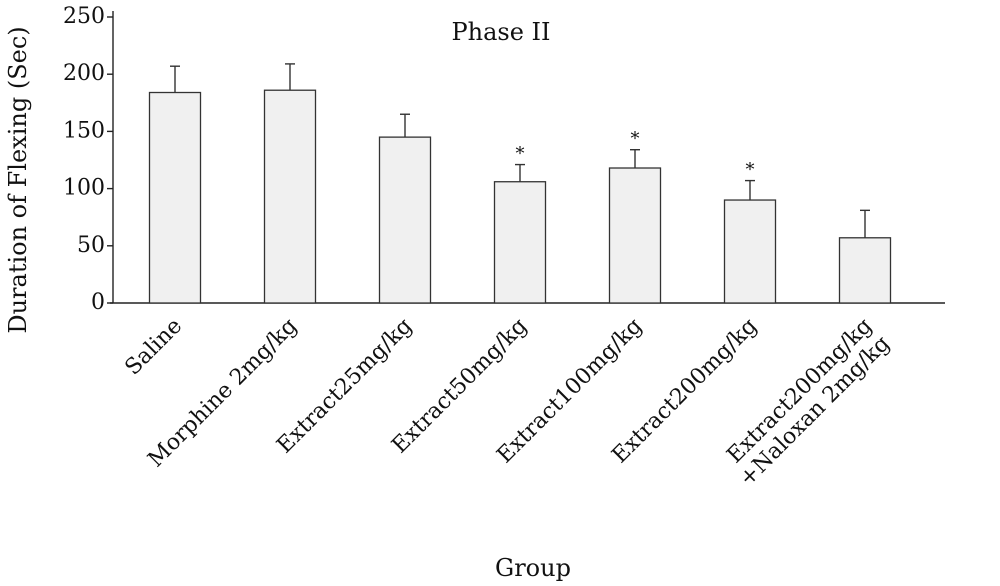 The image size is (1000, 586). What do you see at coordinates (91, 245) in the screenshot?
I see `y-tick-label: 50` at bounding box center [91, 245].